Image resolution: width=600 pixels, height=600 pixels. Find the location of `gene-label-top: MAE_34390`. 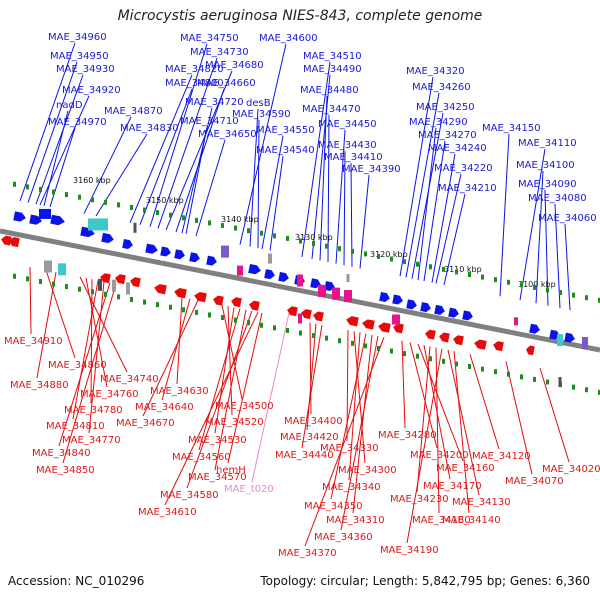

gene-label-top: MAE_34390 is located at coordinates (371, 169).